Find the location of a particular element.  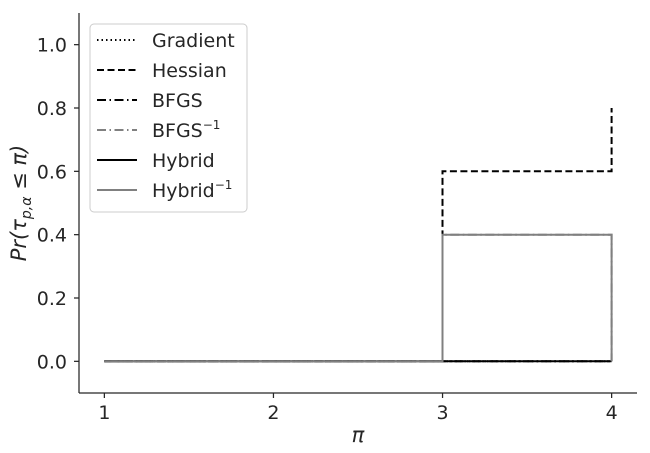

legend-label: Hybrid is located at coordinates (183, 161).